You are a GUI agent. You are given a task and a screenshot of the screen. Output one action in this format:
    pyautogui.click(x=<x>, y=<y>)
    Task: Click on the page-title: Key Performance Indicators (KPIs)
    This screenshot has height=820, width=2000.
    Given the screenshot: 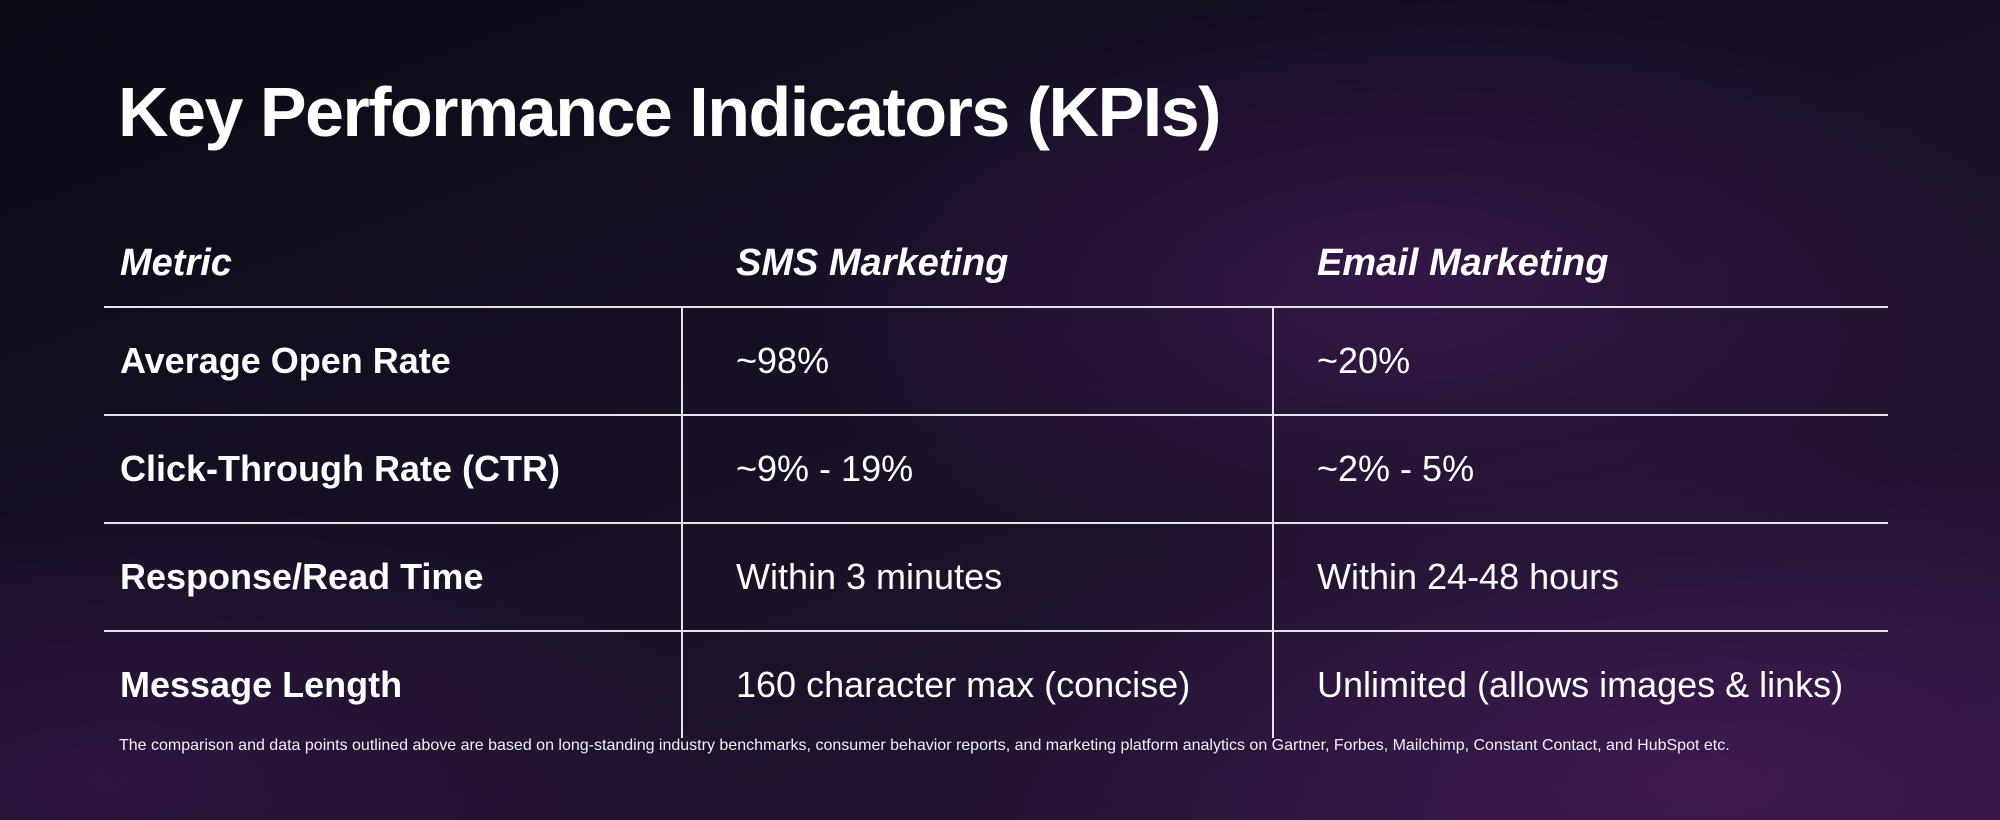 What is the action you would take?
    pyautogui.click(x=669, y=112)
    